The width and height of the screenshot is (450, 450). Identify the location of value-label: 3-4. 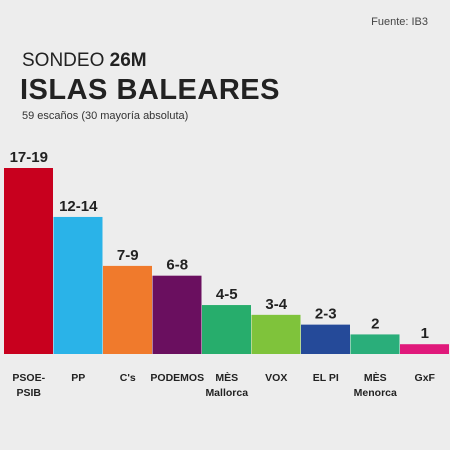
(276, 304).